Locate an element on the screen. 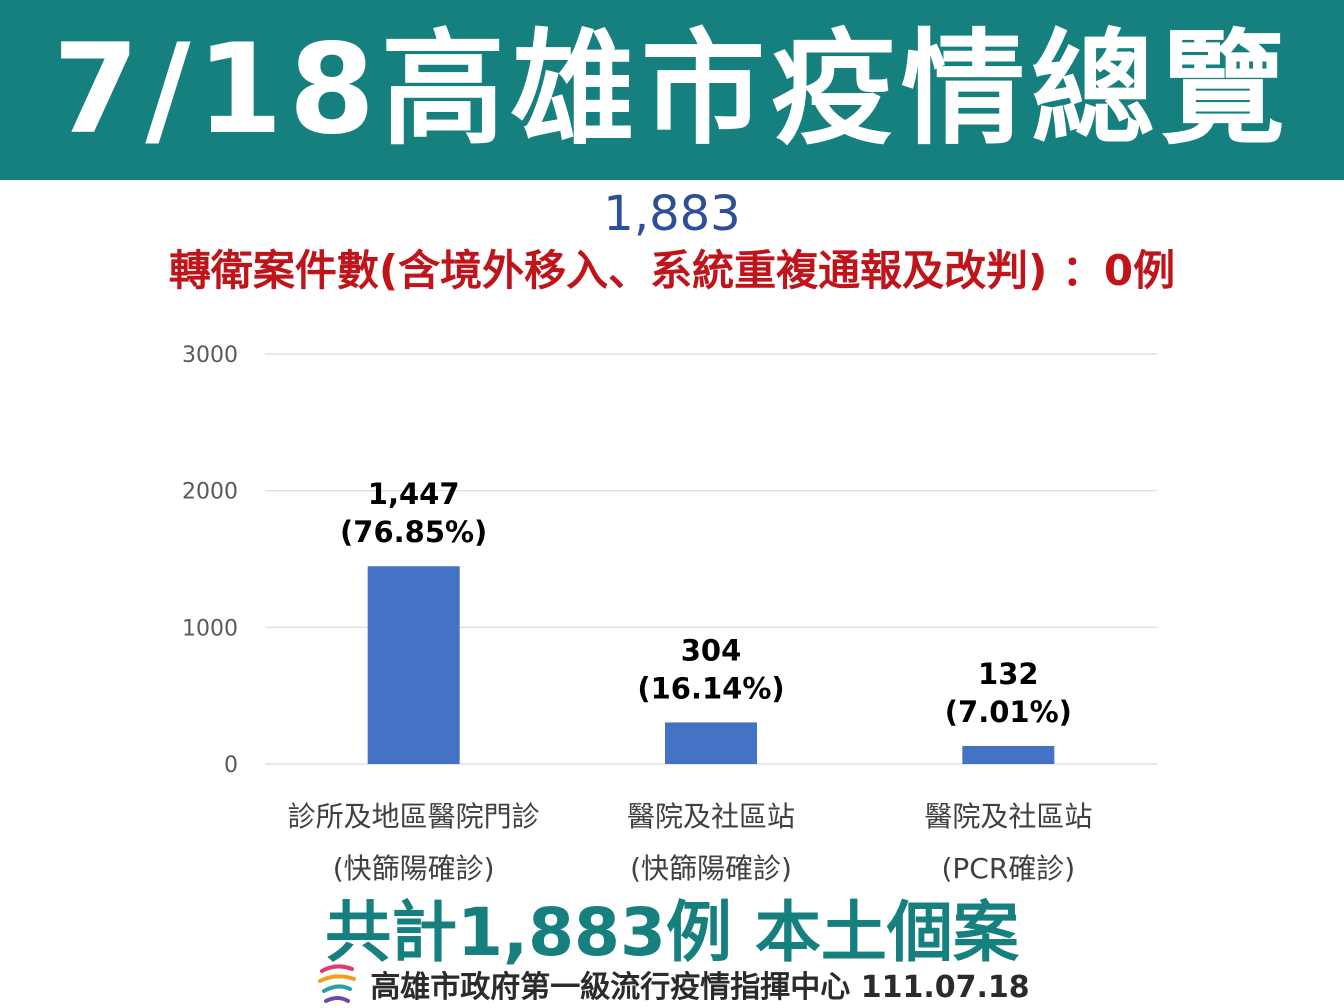  summary-total: 共計1,883例 本土個案 is located at coordinates (672, 932).